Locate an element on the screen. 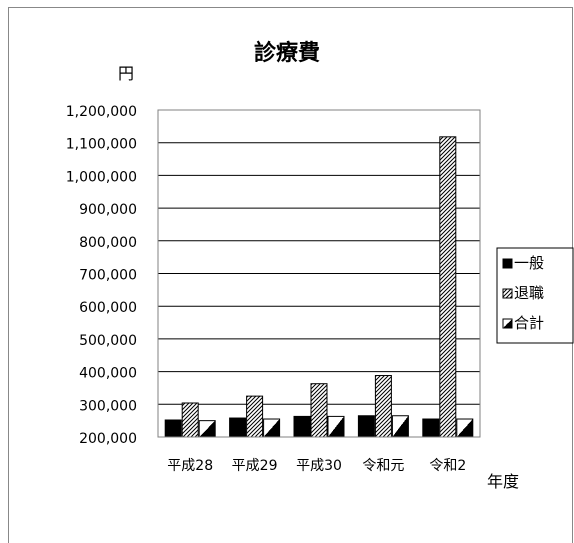  y-tick-label: 900,000 is located at coordinates (108, 210).